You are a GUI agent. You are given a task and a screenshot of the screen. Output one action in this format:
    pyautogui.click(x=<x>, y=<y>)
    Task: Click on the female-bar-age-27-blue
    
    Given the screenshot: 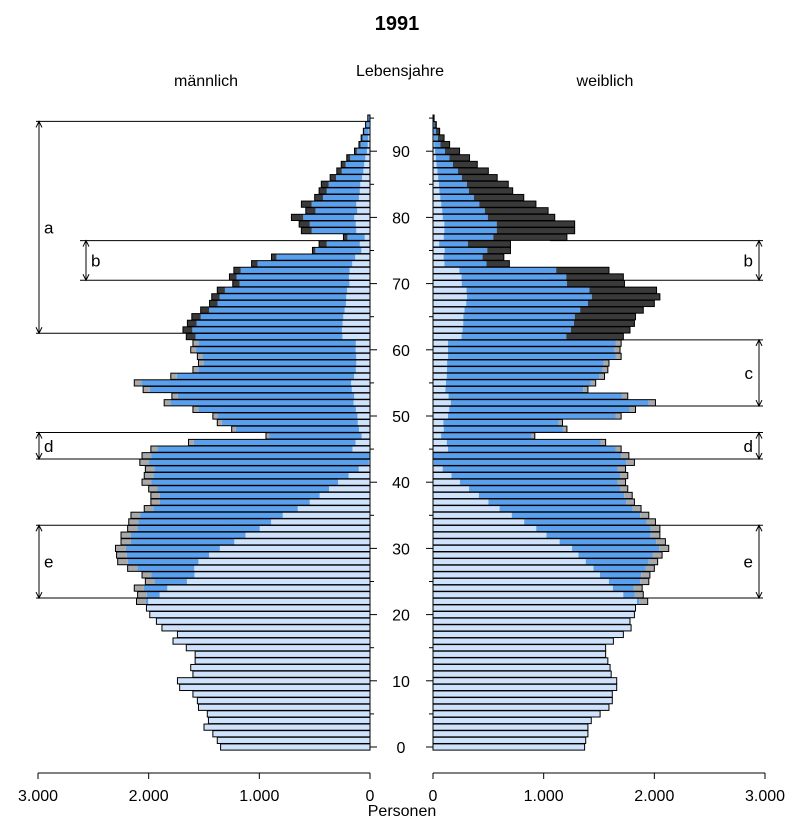 What is the action you would take?
    pyautogui.click(x=619, y=568)
    